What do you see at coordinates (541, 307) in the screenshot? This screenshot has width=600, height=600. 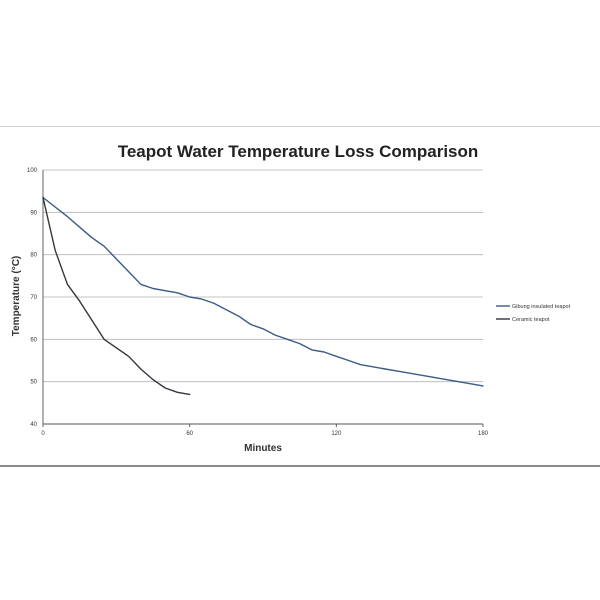 I see `legend-label: Gibung insulated teapot` at bounding box center [541, 307].